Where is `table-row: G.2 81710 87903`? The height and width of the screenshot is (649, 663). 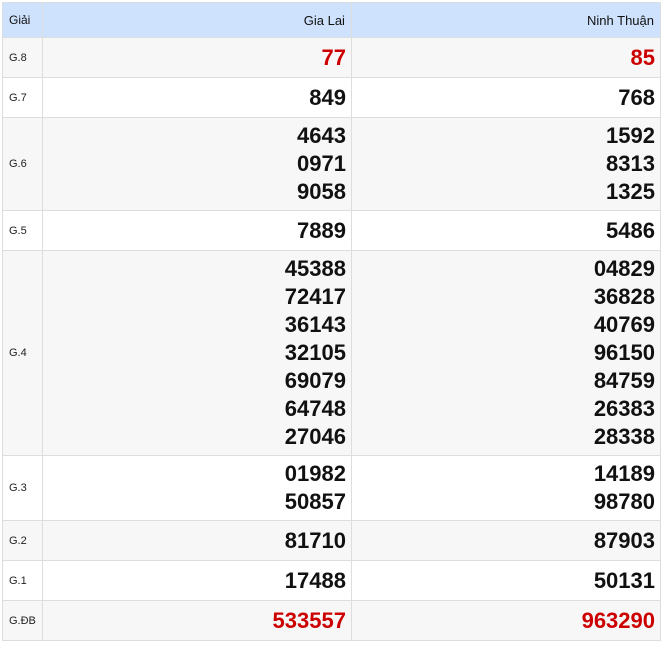
table-row: G.2 81710 87903 is located at coordinates (332, 540).